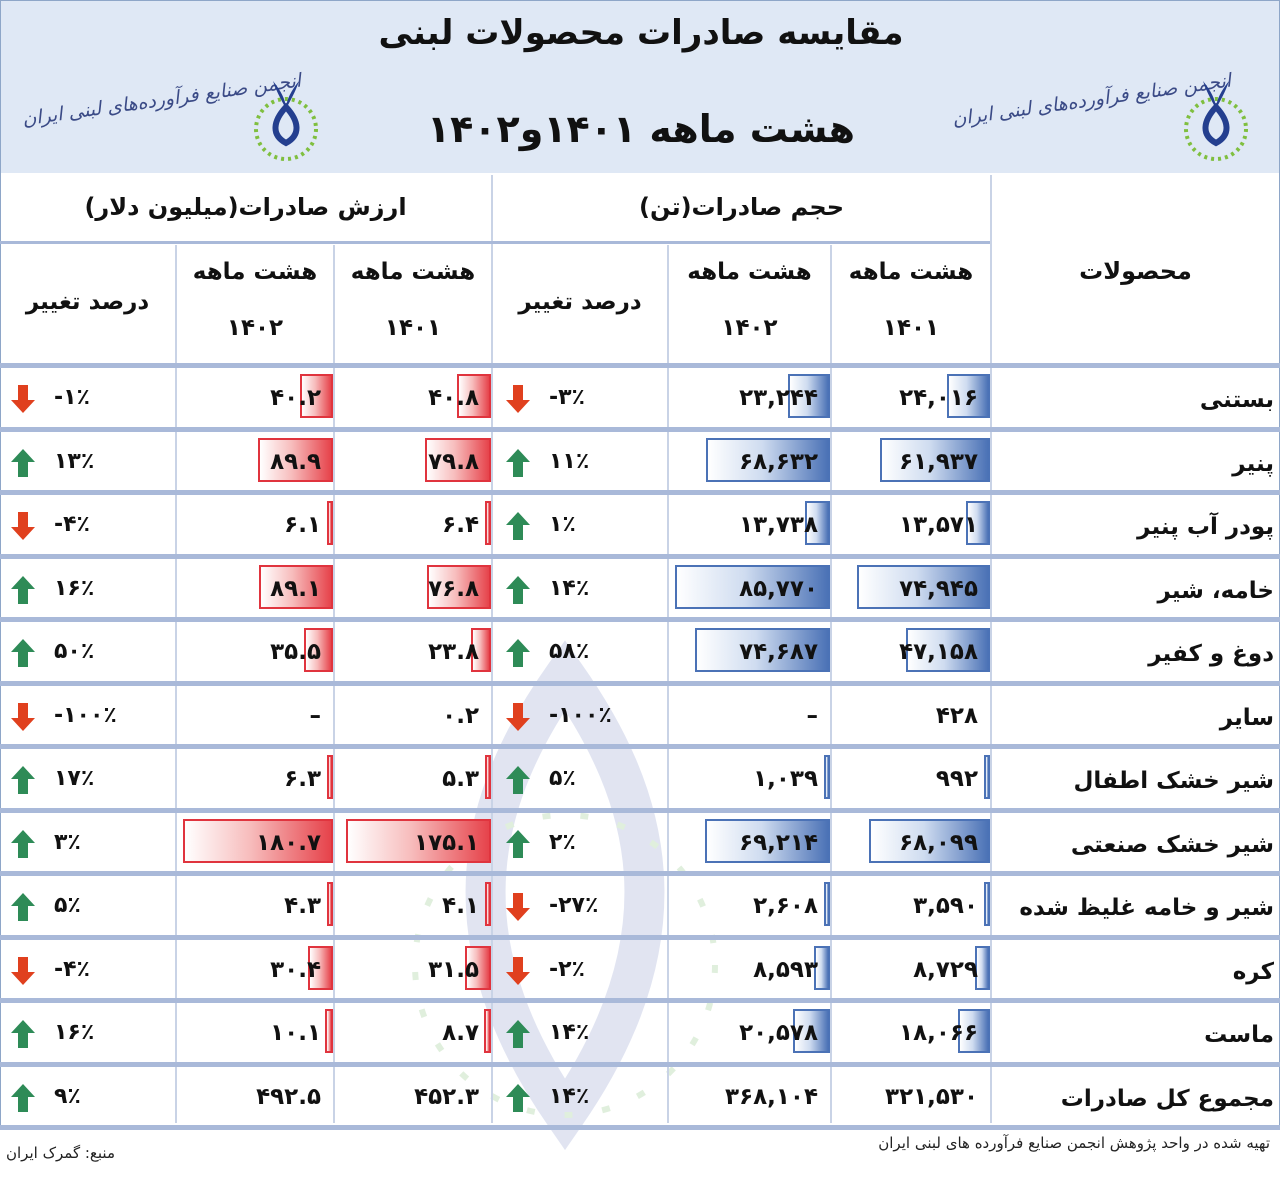 This screenshot has height=1195, width=1280. What do you see at coordinates (785, 906) in the screenshot?
I see `cell-value: ۲,۶۰۸` at bounding box center [785, 906].